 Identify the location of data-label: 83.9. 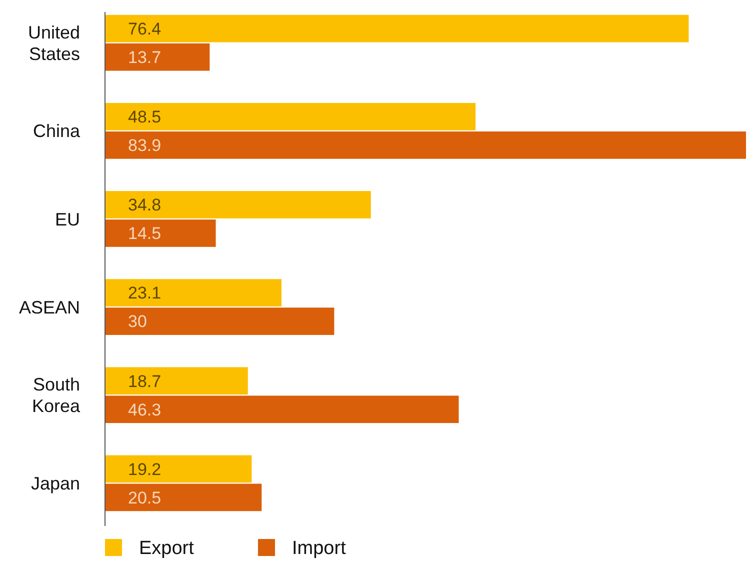
(145, 146).